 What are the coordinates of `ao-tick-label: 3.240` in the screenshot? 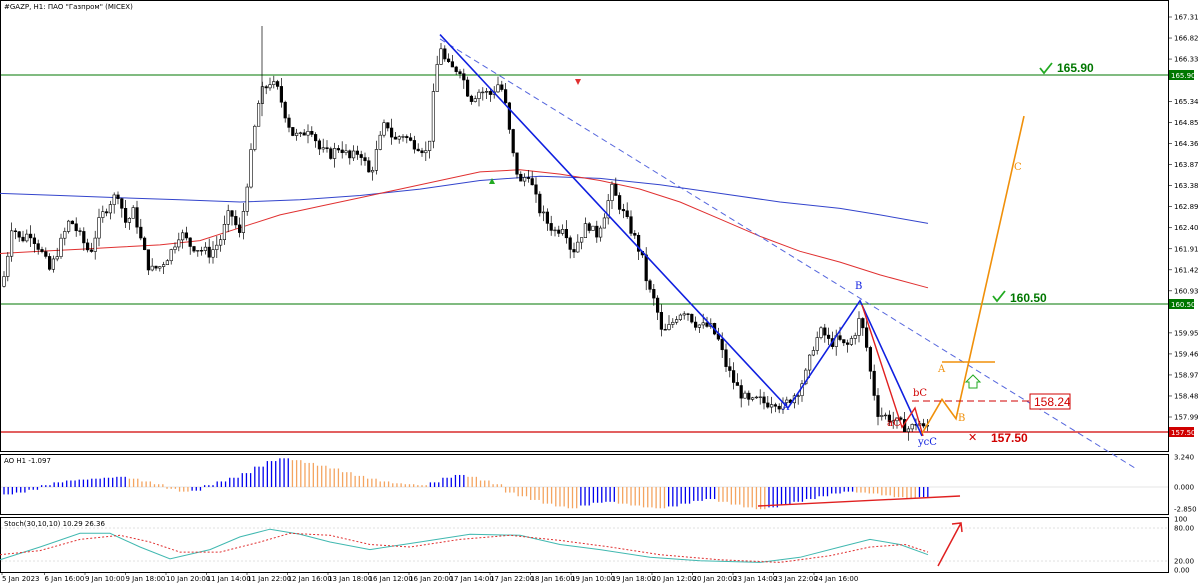 It's located at (1184, 458).